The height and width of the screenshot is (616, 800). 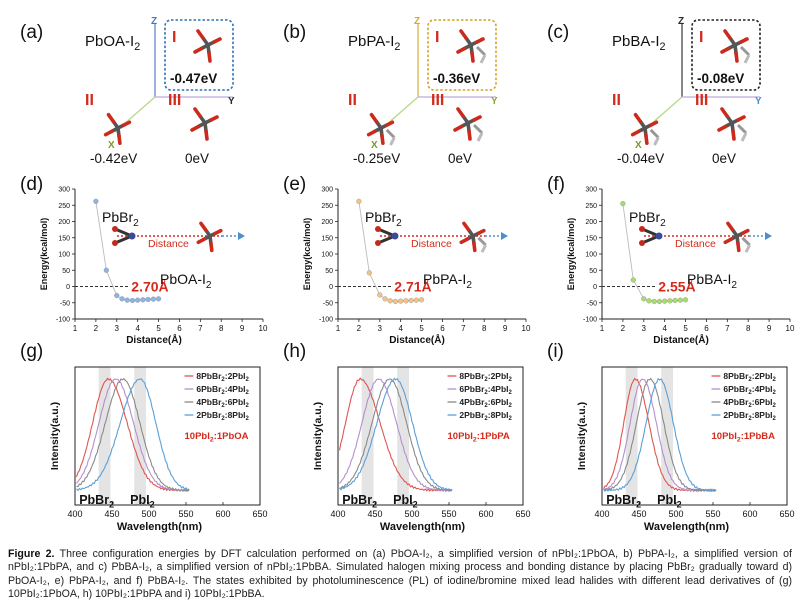 What do you see at coordinates (669, 501) in the screenshot?
I see `band-label-pbi2: PbI2` at bounding box center [669, 501].